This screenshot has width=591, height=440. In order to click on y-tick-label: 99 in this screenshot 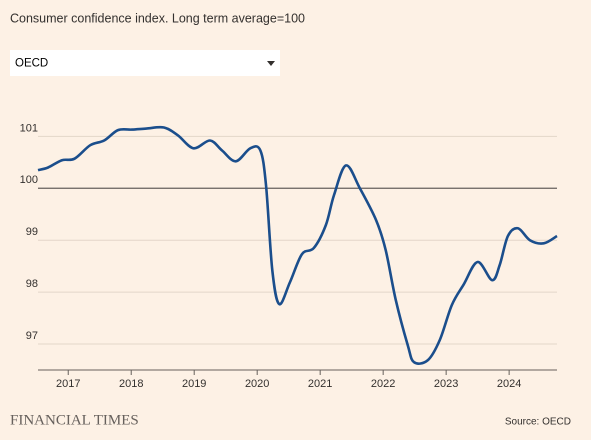, I will do `click(32, 232)`.